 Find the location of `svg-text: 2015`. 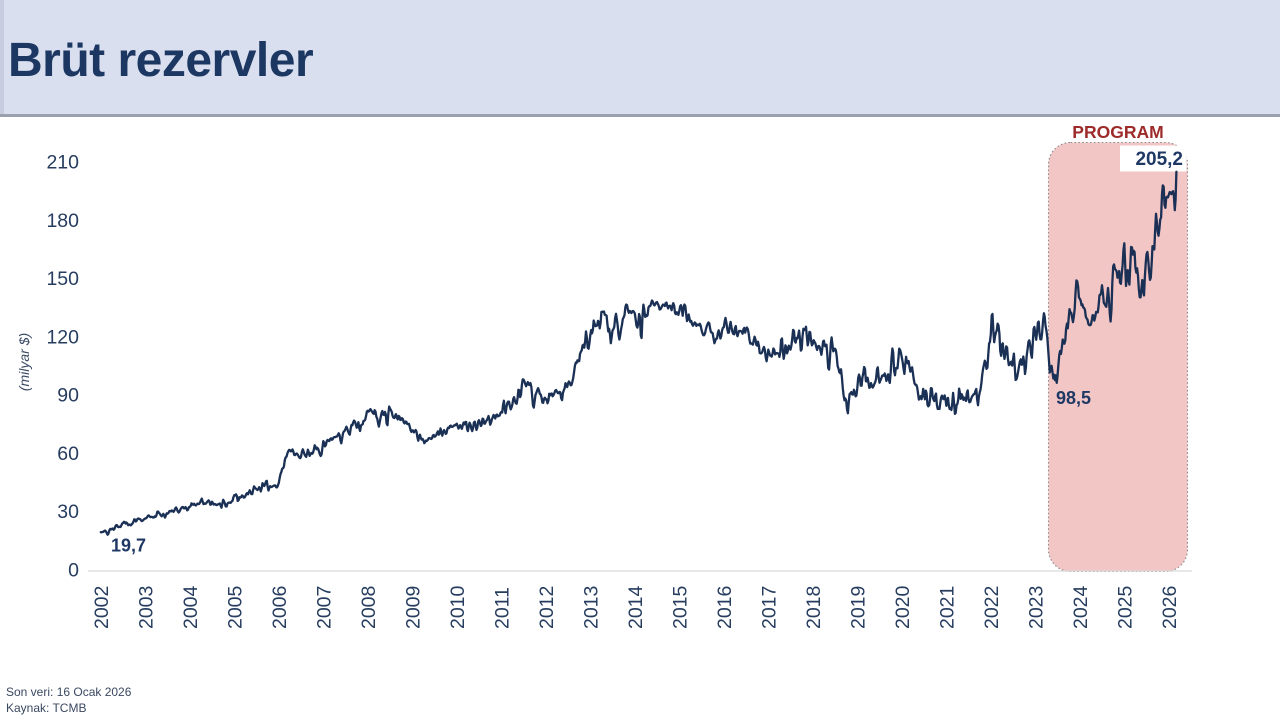

svg-text: 2015 is located at coordinates (680, 607).